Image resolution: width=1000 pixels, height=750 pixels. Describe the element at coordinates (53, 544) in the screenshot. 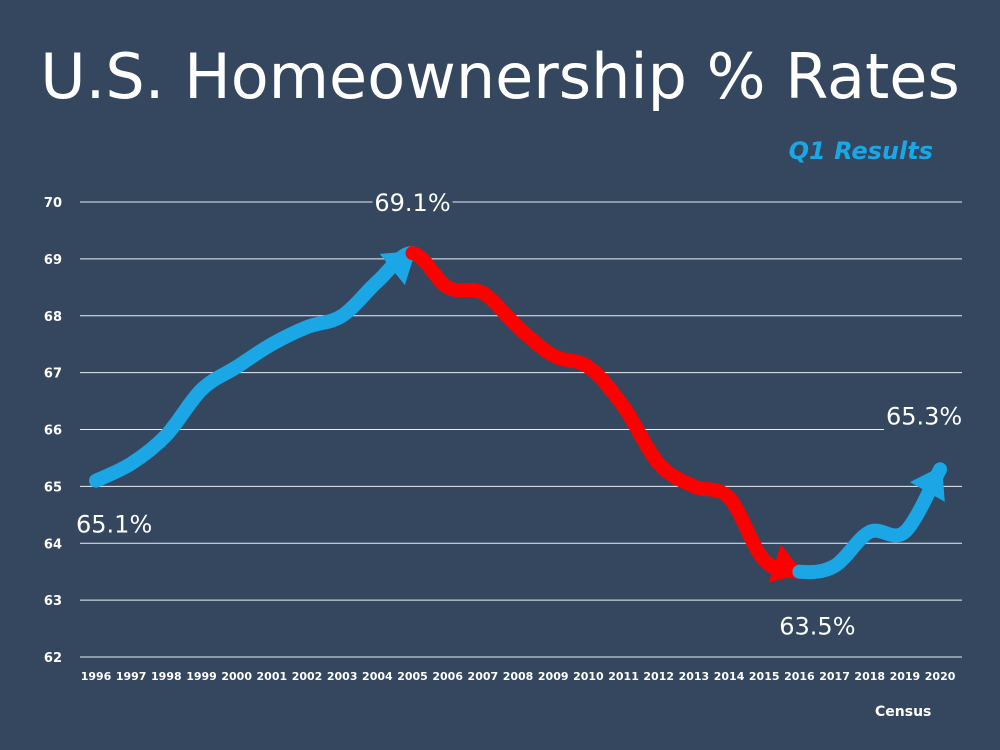

I see `y-tick-label: 64` at that location.